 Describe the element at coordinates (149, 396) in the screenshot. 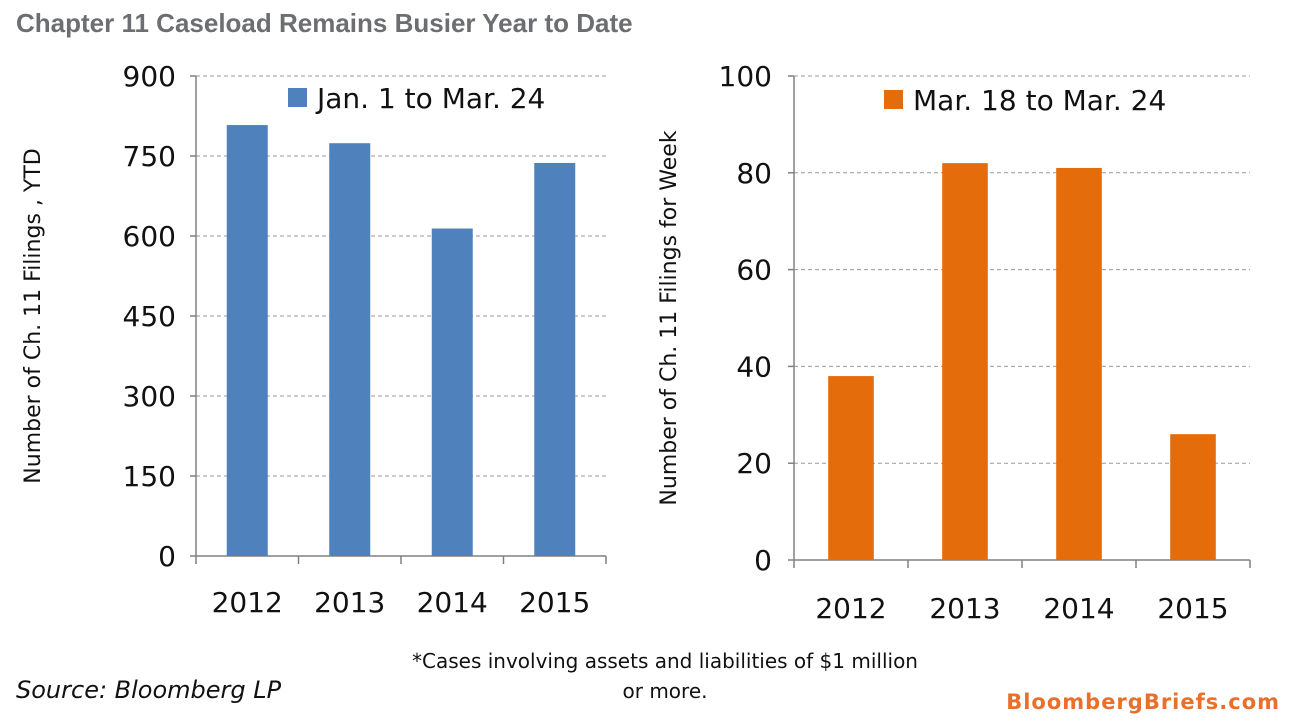

I see `y-tick-label: 300` at that location.